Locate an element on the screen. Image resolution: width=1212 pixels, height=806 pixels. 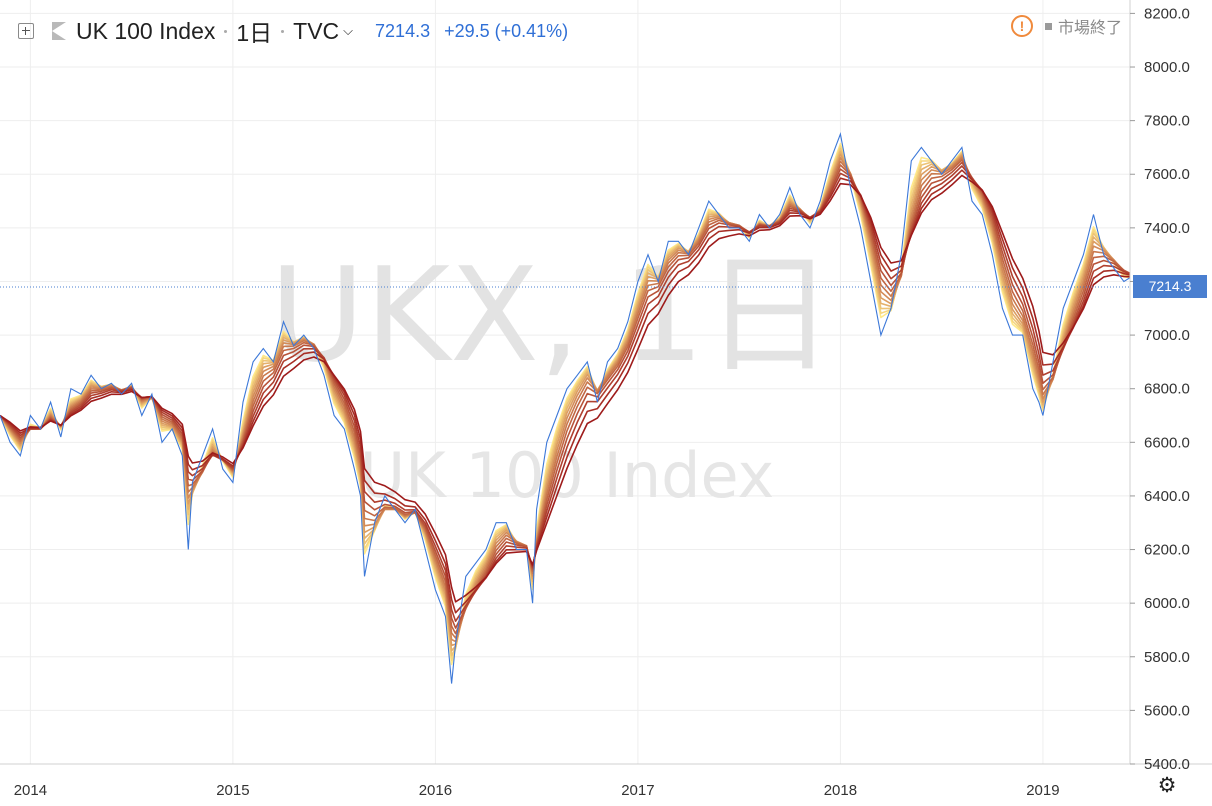
symbol-name: UK 100 Index is located at coordinates (146, 30).